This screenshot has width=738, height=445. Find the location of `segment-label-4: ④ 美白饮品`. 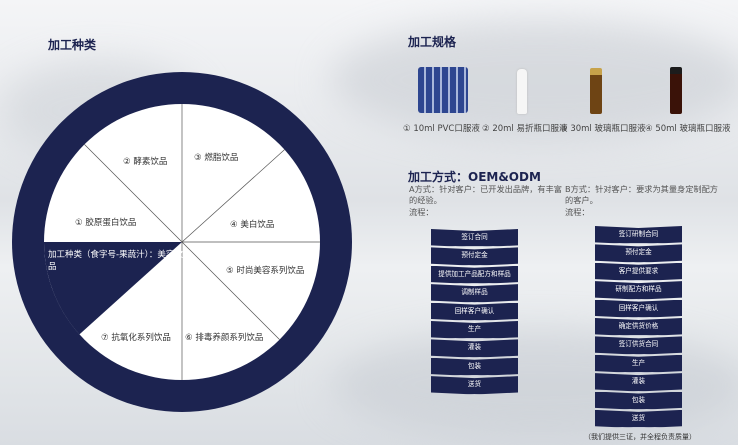

segment-label-4: ④ 美白饮品 is located at coordinates (252, 225).